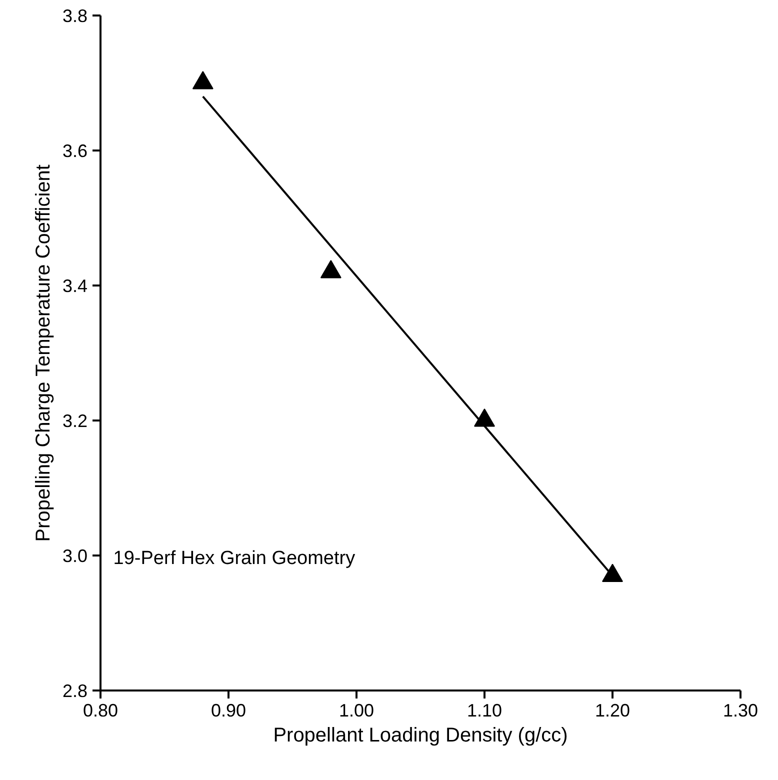 This screenshot has width=778, height=780. What do you see at coordinates (612, 710) in the screenshot?
I see `x-tick-label: 1.20` at bounding box center [612, 710].